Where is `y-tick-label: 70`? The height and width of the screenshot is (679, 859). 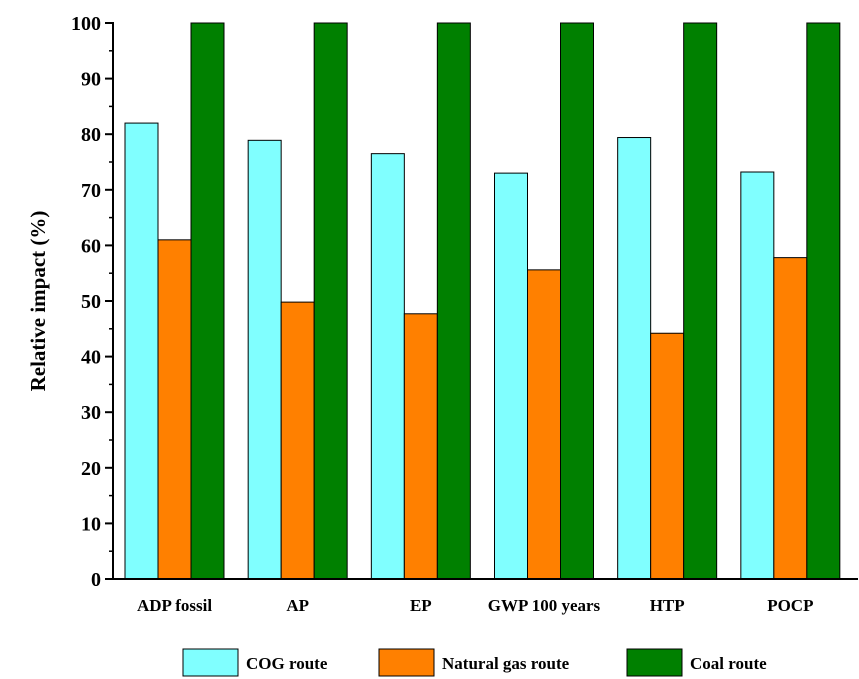 y-tick-label: 70 is located at coordinates (91, 191).